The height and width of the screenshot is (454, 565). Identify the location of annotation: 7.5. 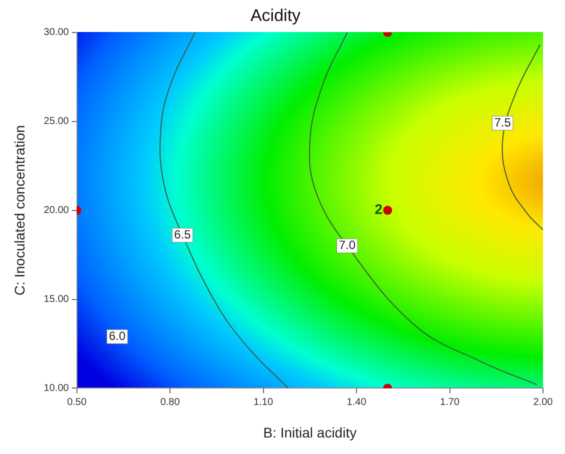
(503, 122).